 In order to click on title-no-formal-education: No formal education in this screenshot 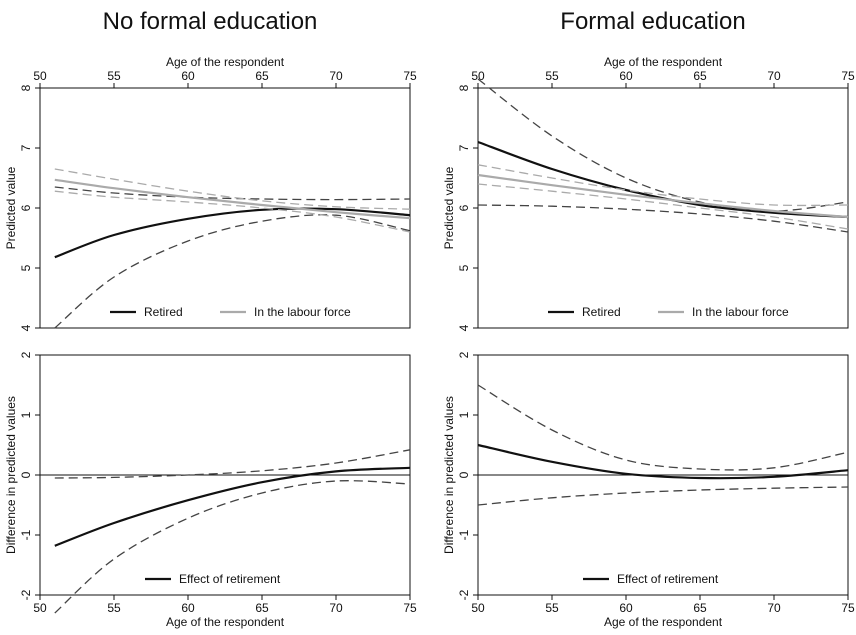, I will do `click(210, 21)`.